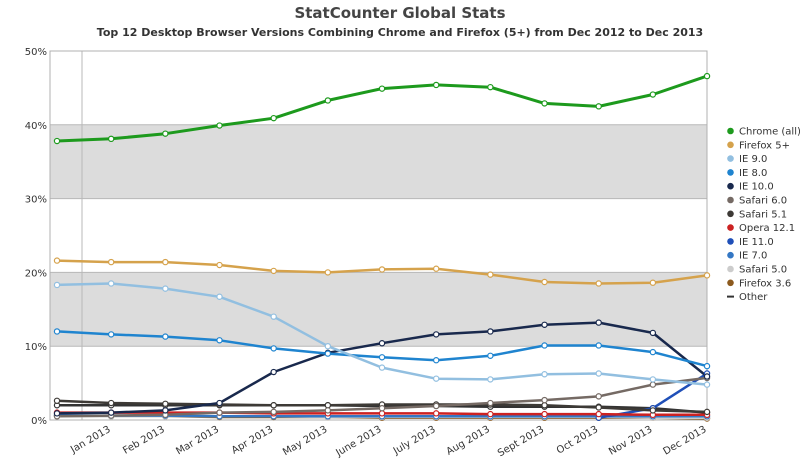 The width and height of the screenshot is (800, 468). What do you see at coordinates (414, 440) in the screenshot?
I see `x-tick-label: July 2013` at bounding box center [414, 440].